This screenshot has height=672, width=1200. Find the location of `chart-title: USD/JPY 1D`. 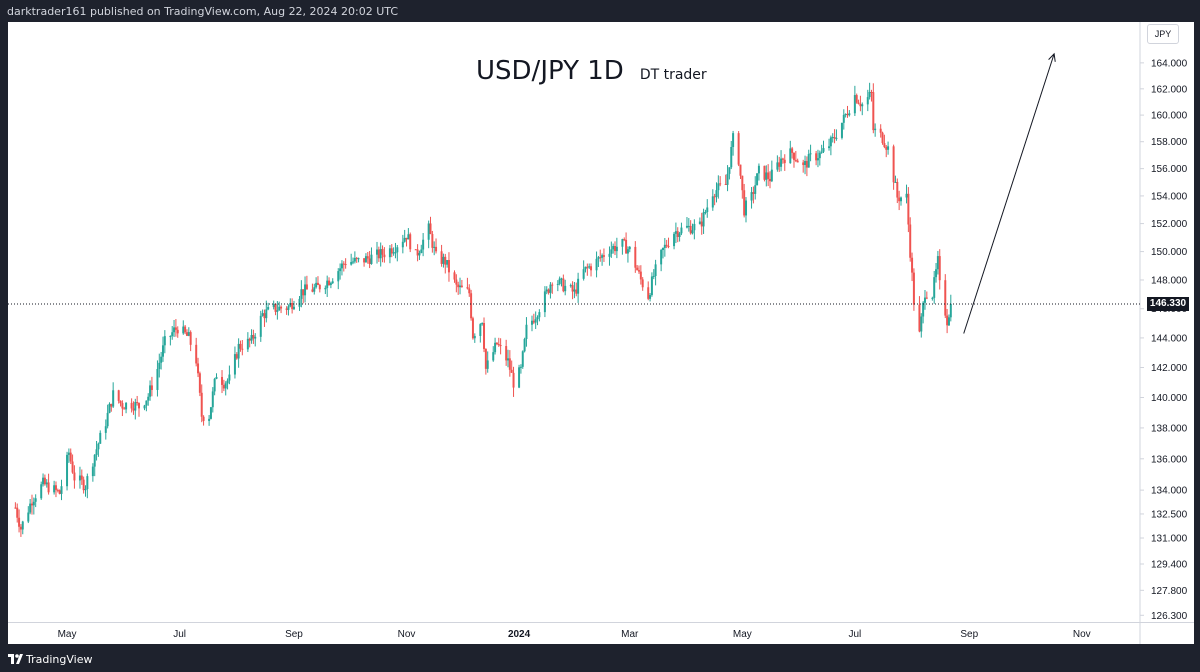

chart-title: USD/JPY 1D is located at coordinates (550, 71).